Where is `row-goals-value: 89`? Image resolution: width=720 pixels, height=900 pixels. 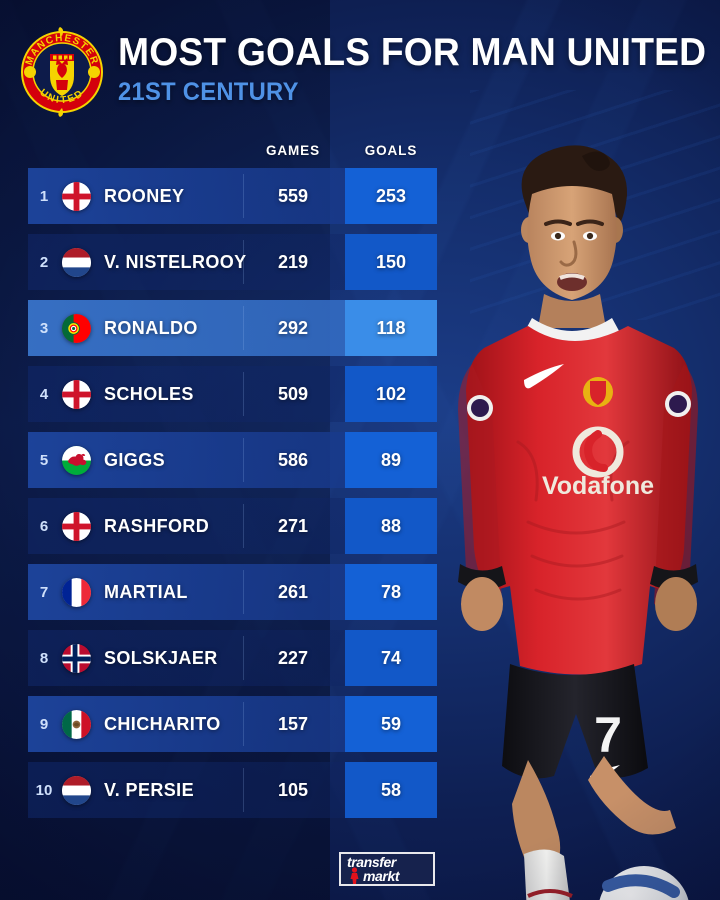
row-goals-value: 89 is located at coordinates (391, 459).